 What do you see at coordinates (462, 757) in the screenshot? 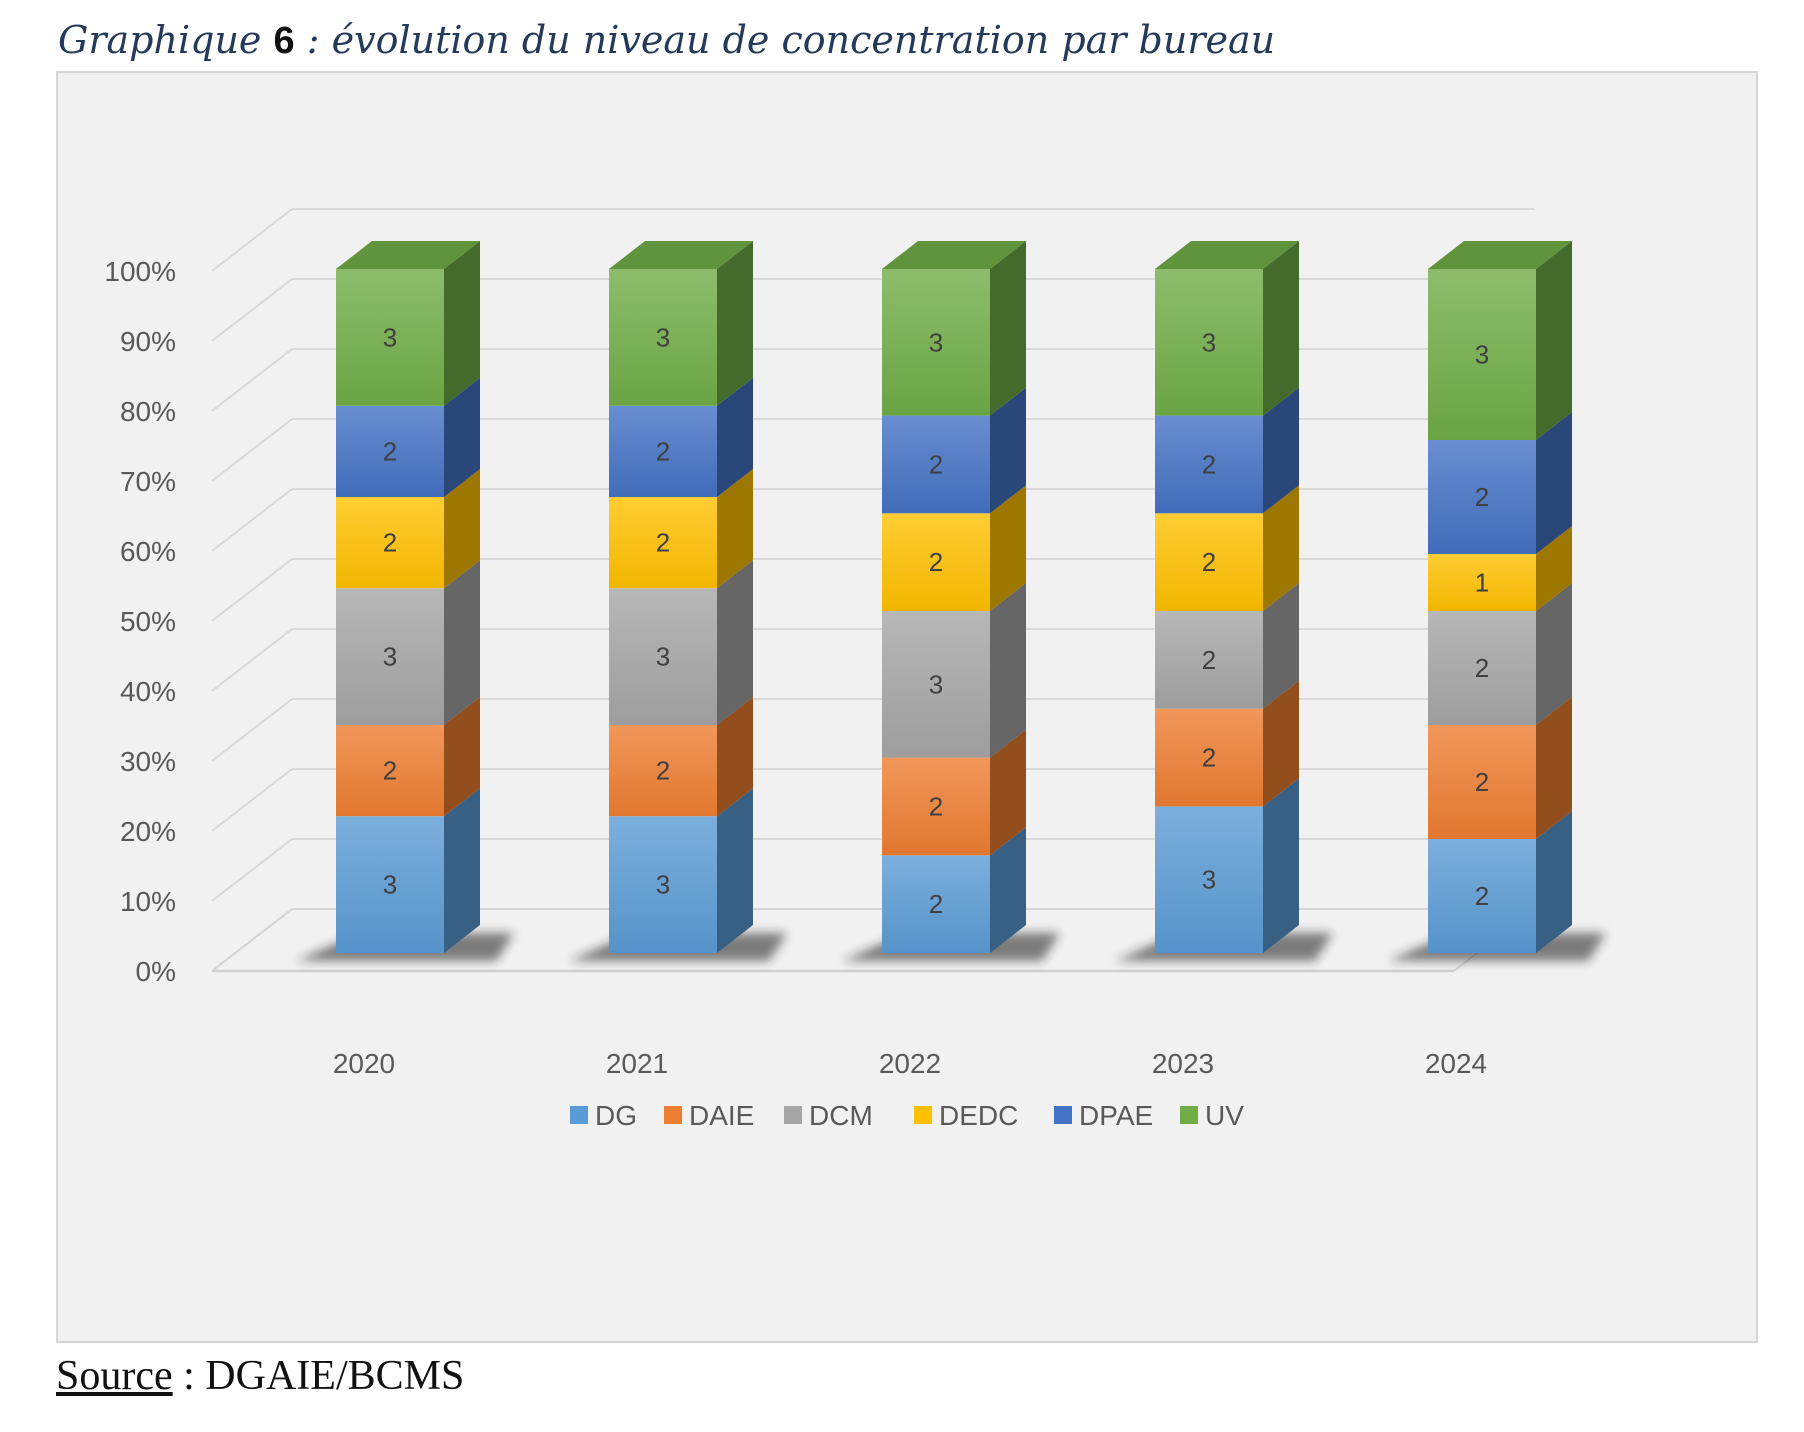
I see `bar-side-daie-2020` at bounding box center [462, 757].